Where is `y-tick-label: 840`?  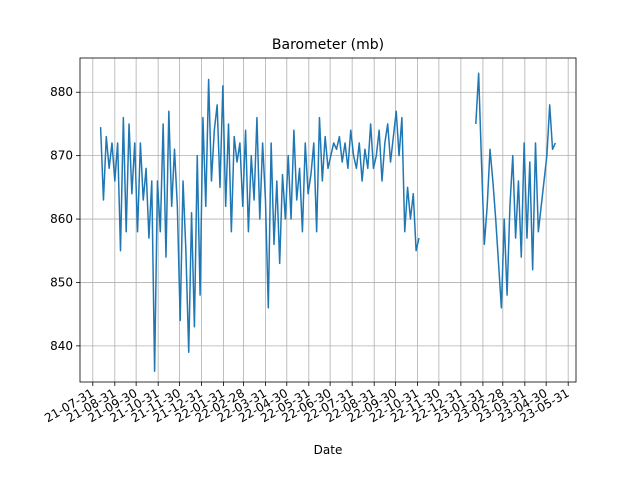
y-tick-label: 840 is located at coordinates (61, 346).